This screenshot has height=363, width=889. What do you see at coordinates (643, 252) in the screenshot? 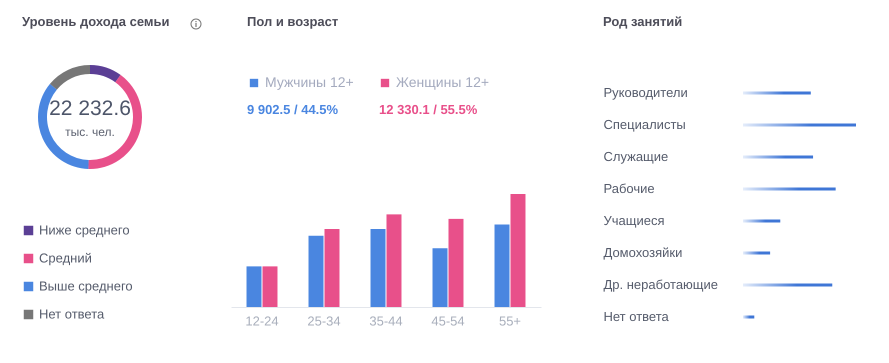
I see `y-tick-label: Домохозяйки` at bounding box center [643, 252].